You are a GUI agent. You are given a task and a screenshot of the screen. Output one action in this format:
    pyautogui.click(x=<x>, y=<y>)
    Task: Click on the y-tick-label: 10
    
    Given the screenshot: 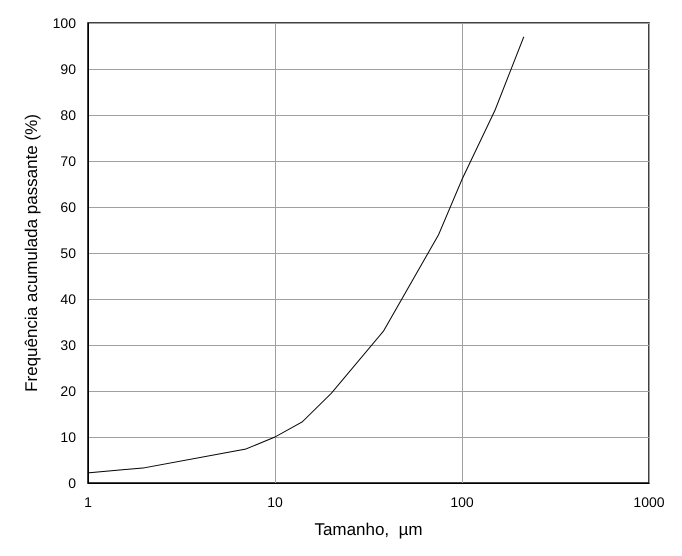 What is the action you would take?
    pyautogui.click(x=68, y=437)
    